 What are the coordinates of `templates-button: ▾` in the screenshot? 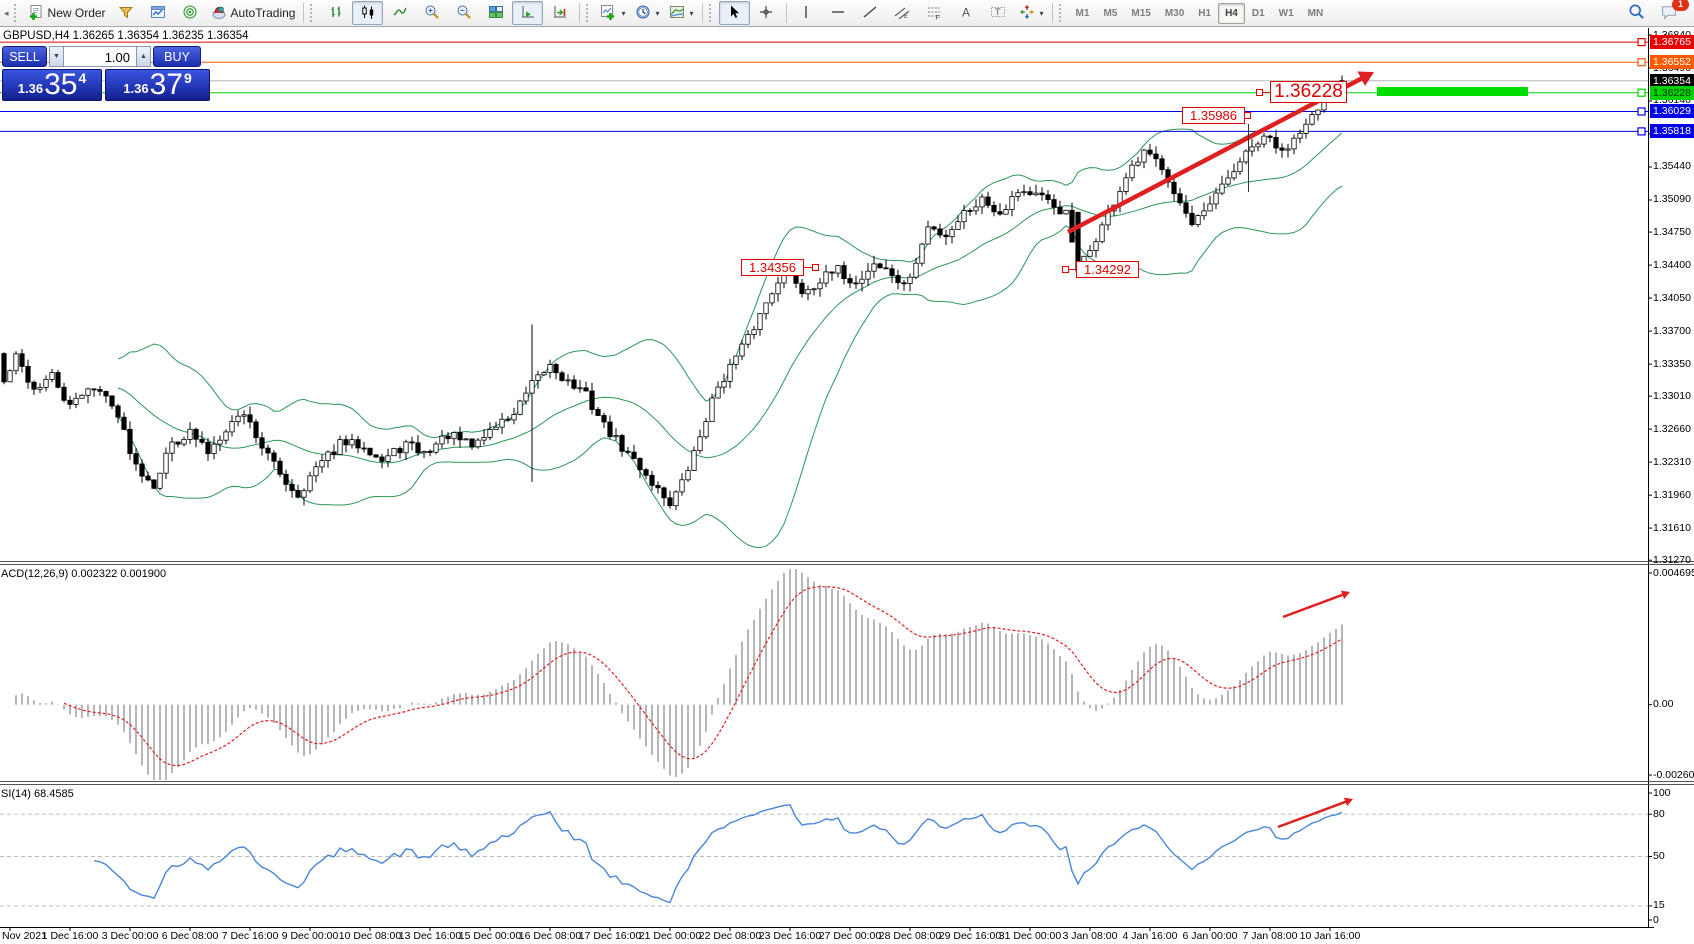 It's located at (681, 13).